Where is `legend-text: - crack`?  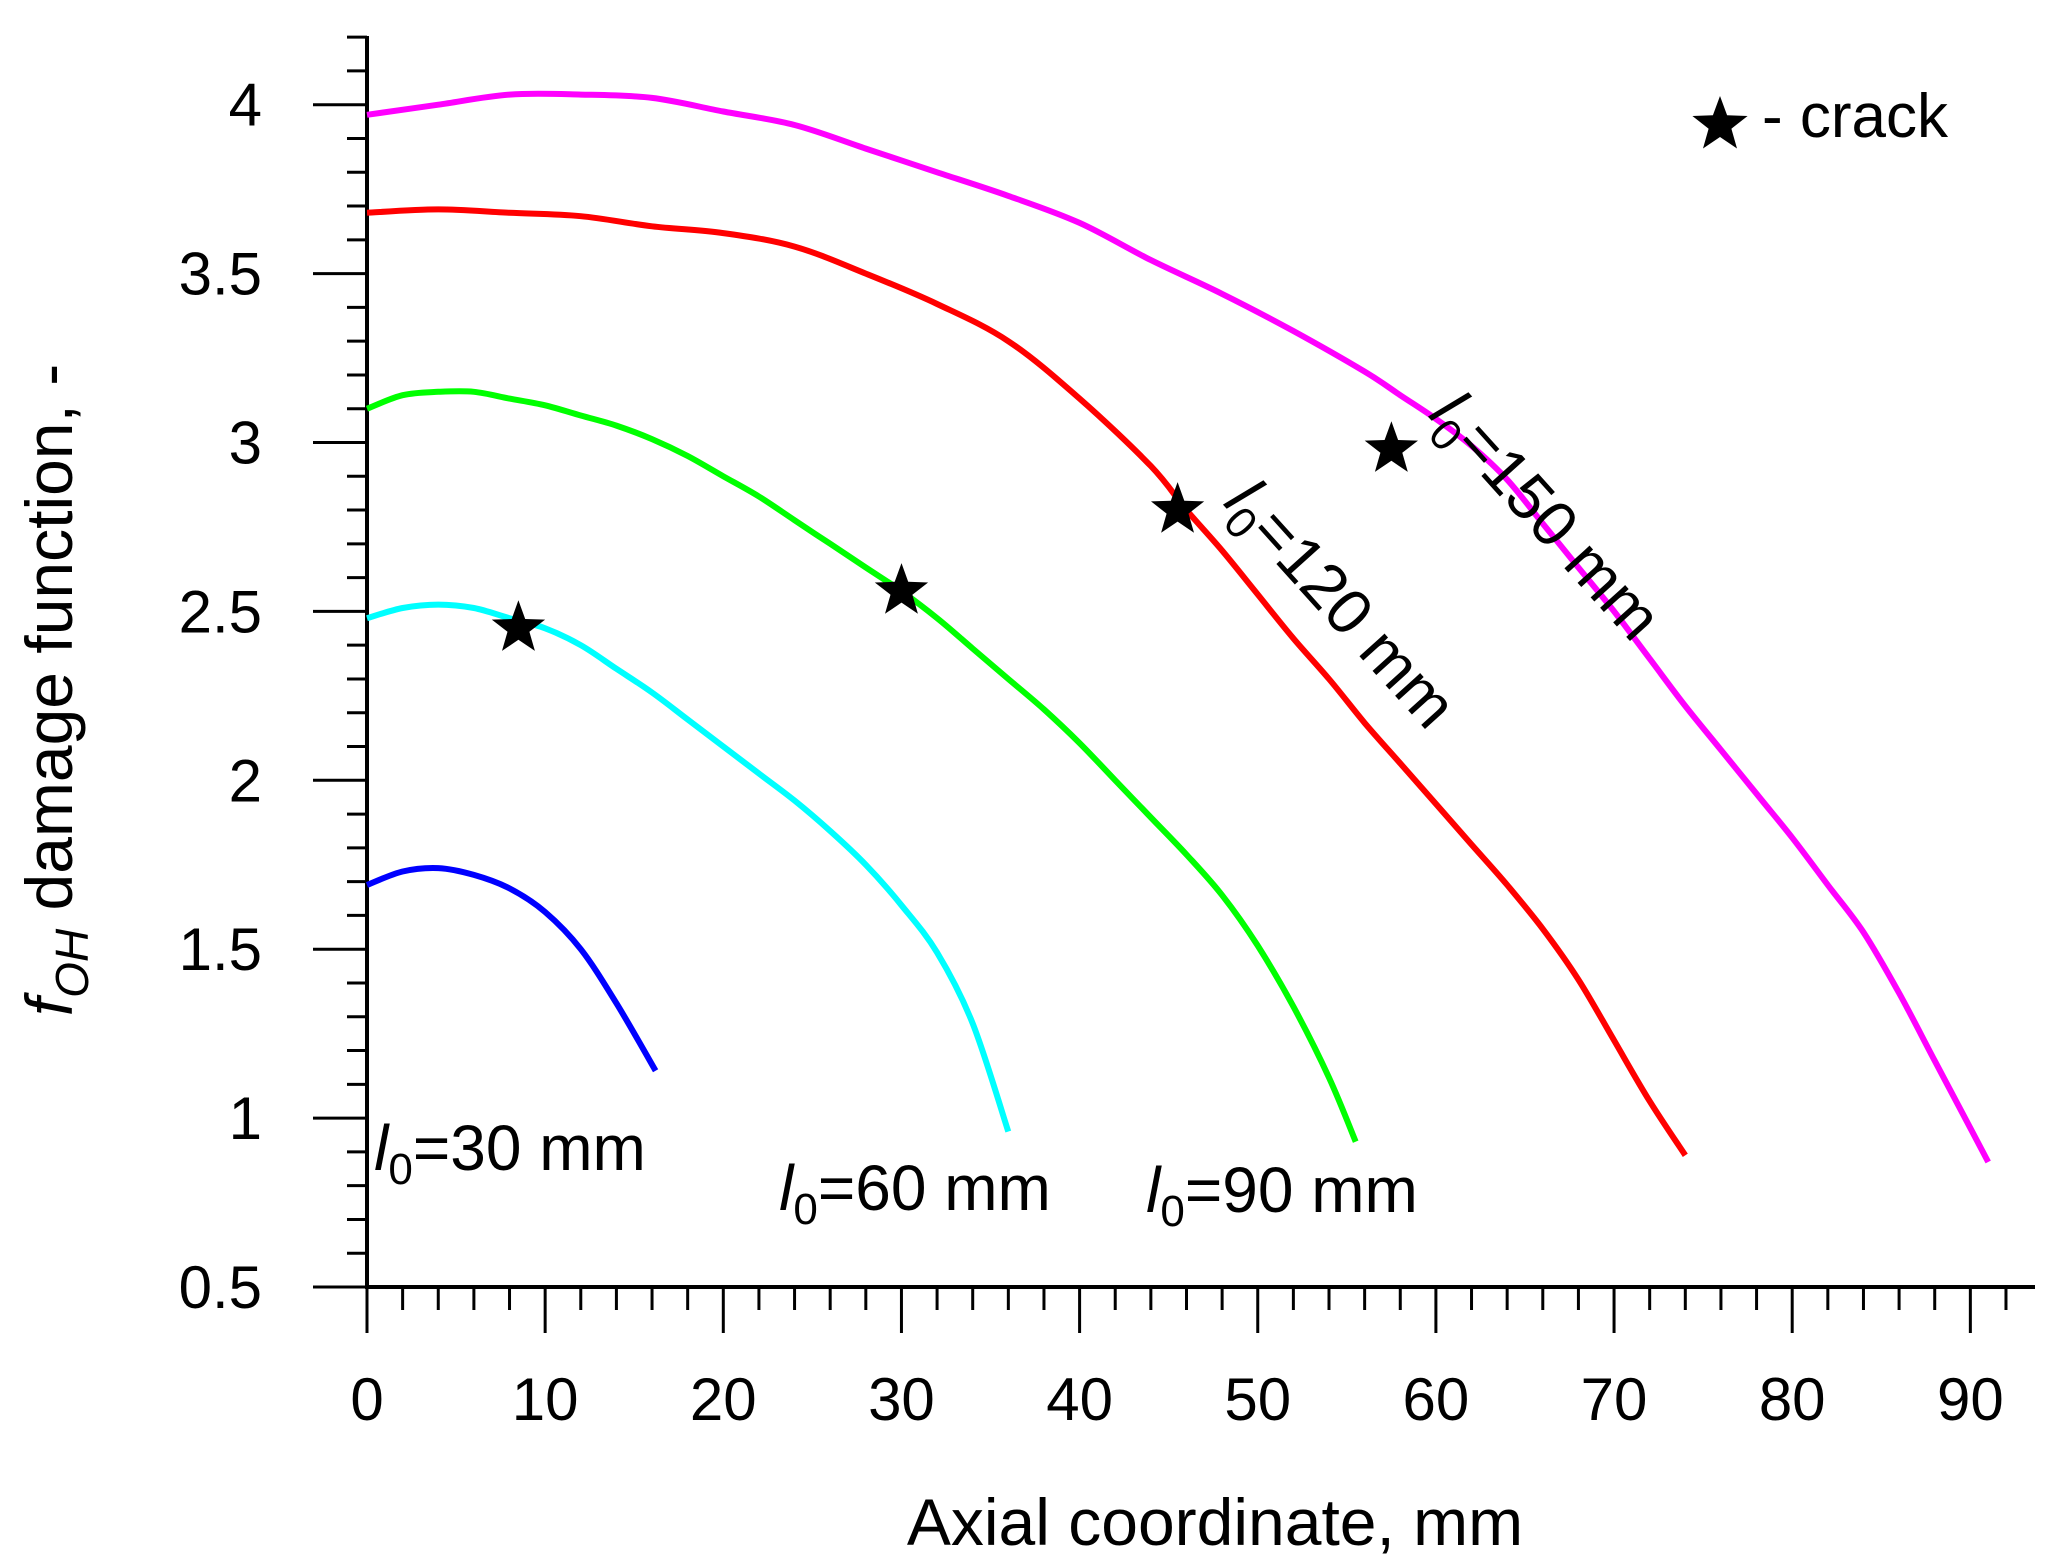
legend-text: - crack is located at coordinates (1855, 116).